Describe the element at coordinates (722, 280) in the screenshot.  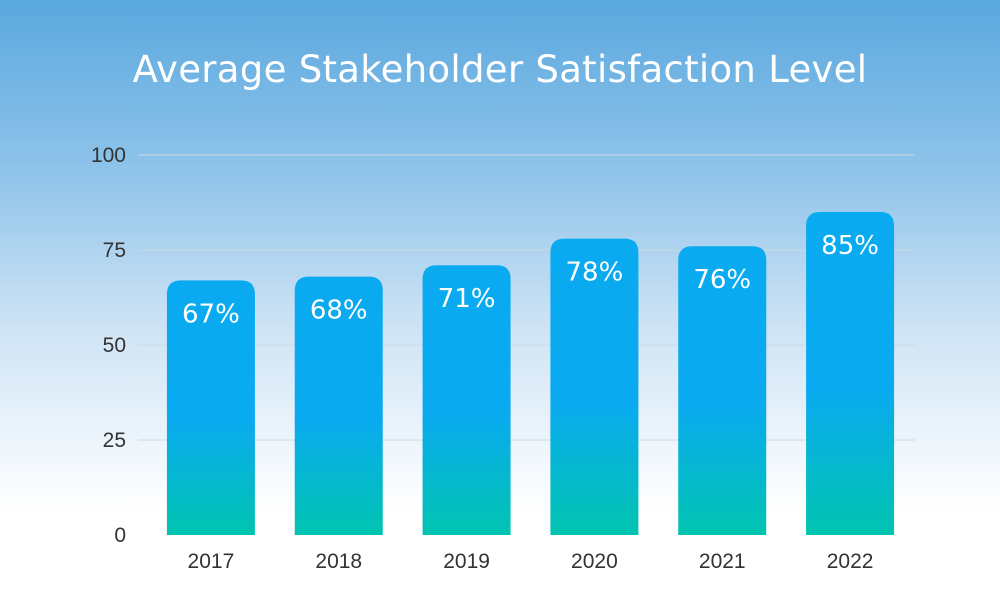
I see `data-label-2021: 76%` at that location.